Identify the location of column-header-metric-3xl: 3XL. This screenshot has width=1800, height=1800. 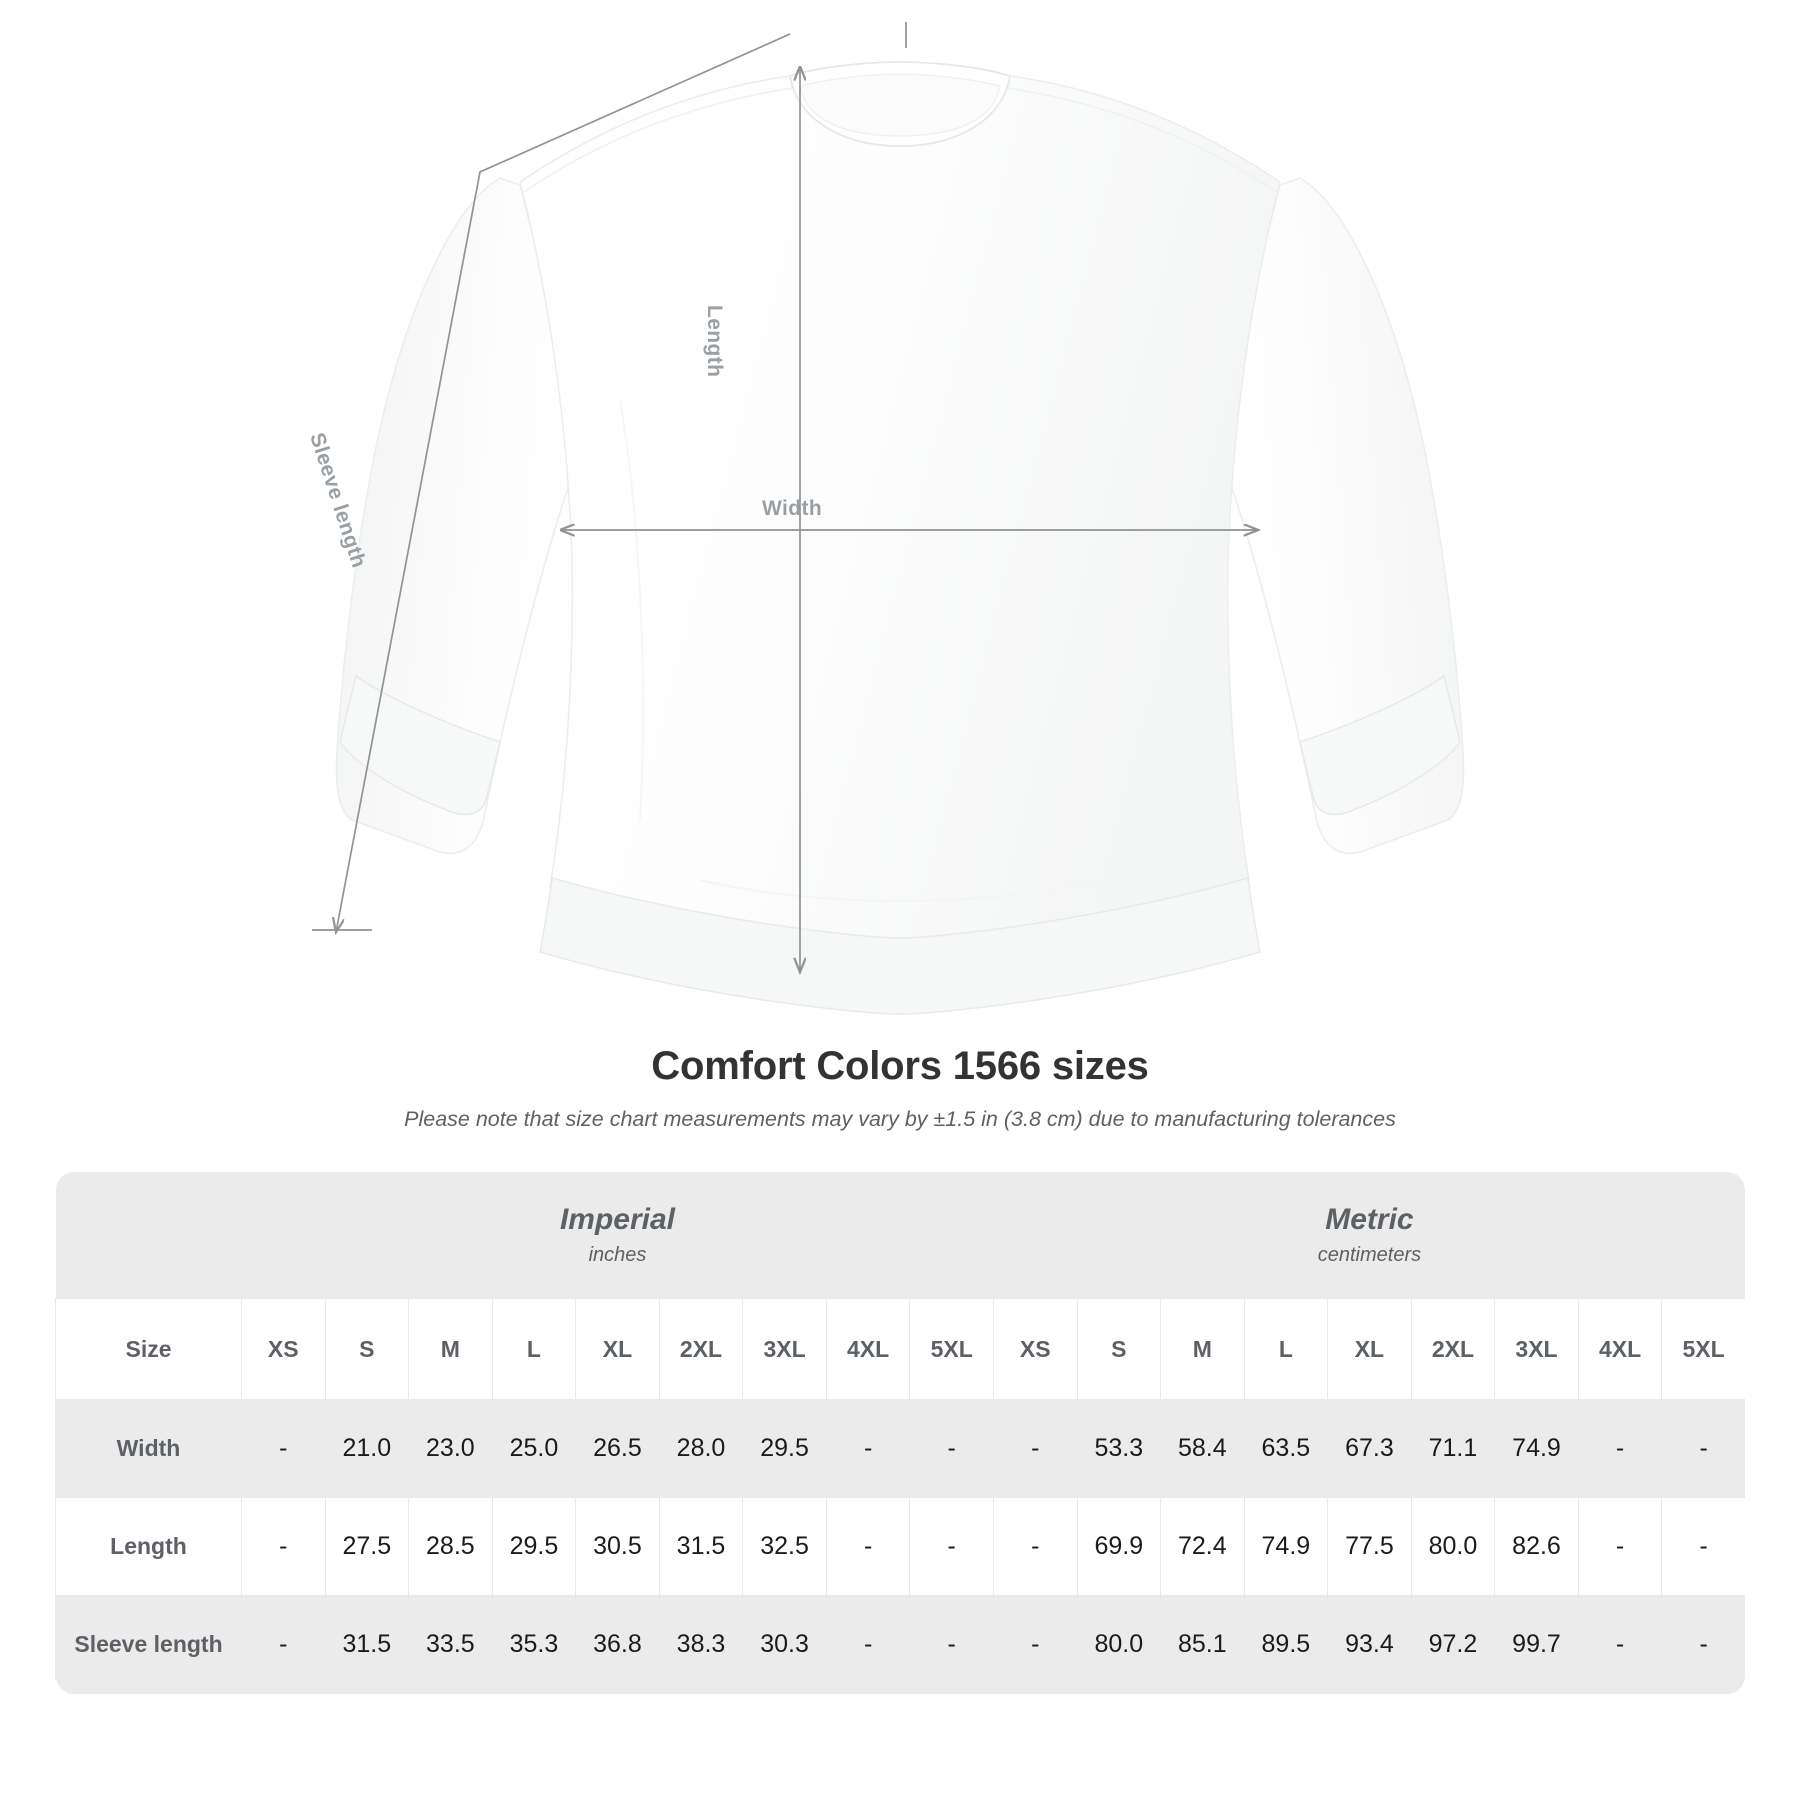
(1536, 1349).